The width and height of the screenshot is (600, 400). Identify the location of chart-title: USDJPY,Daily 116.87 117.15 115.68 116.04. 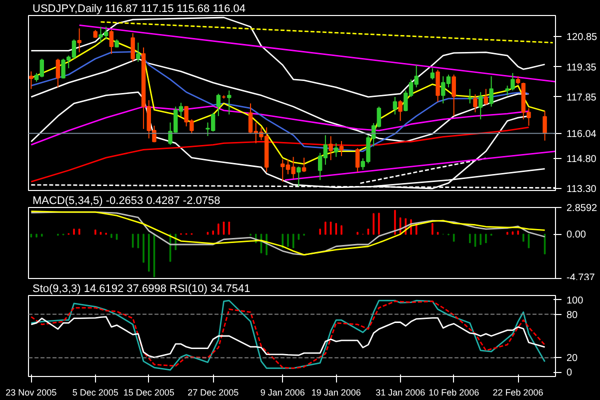
(139, 9).